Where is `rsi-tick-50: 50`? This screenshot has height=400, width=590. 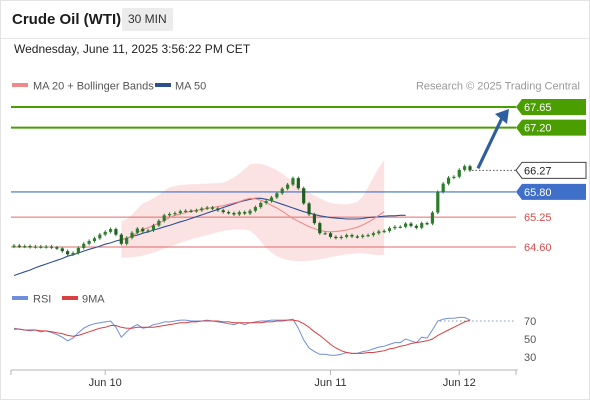 rsi-tick-50: 50 is located at coordinates (530, 340).